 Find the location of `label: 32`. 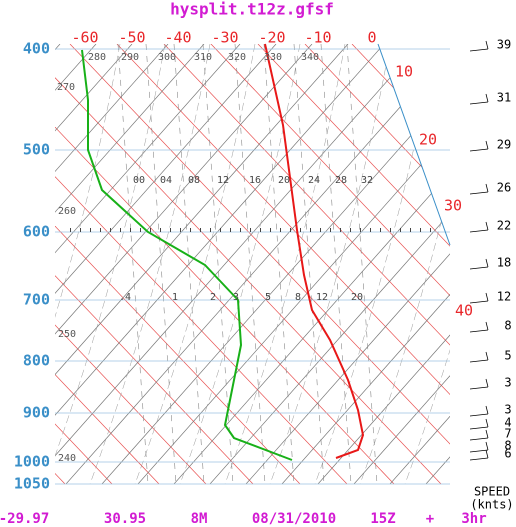

label: 32 is located at coordinates (367, 180).